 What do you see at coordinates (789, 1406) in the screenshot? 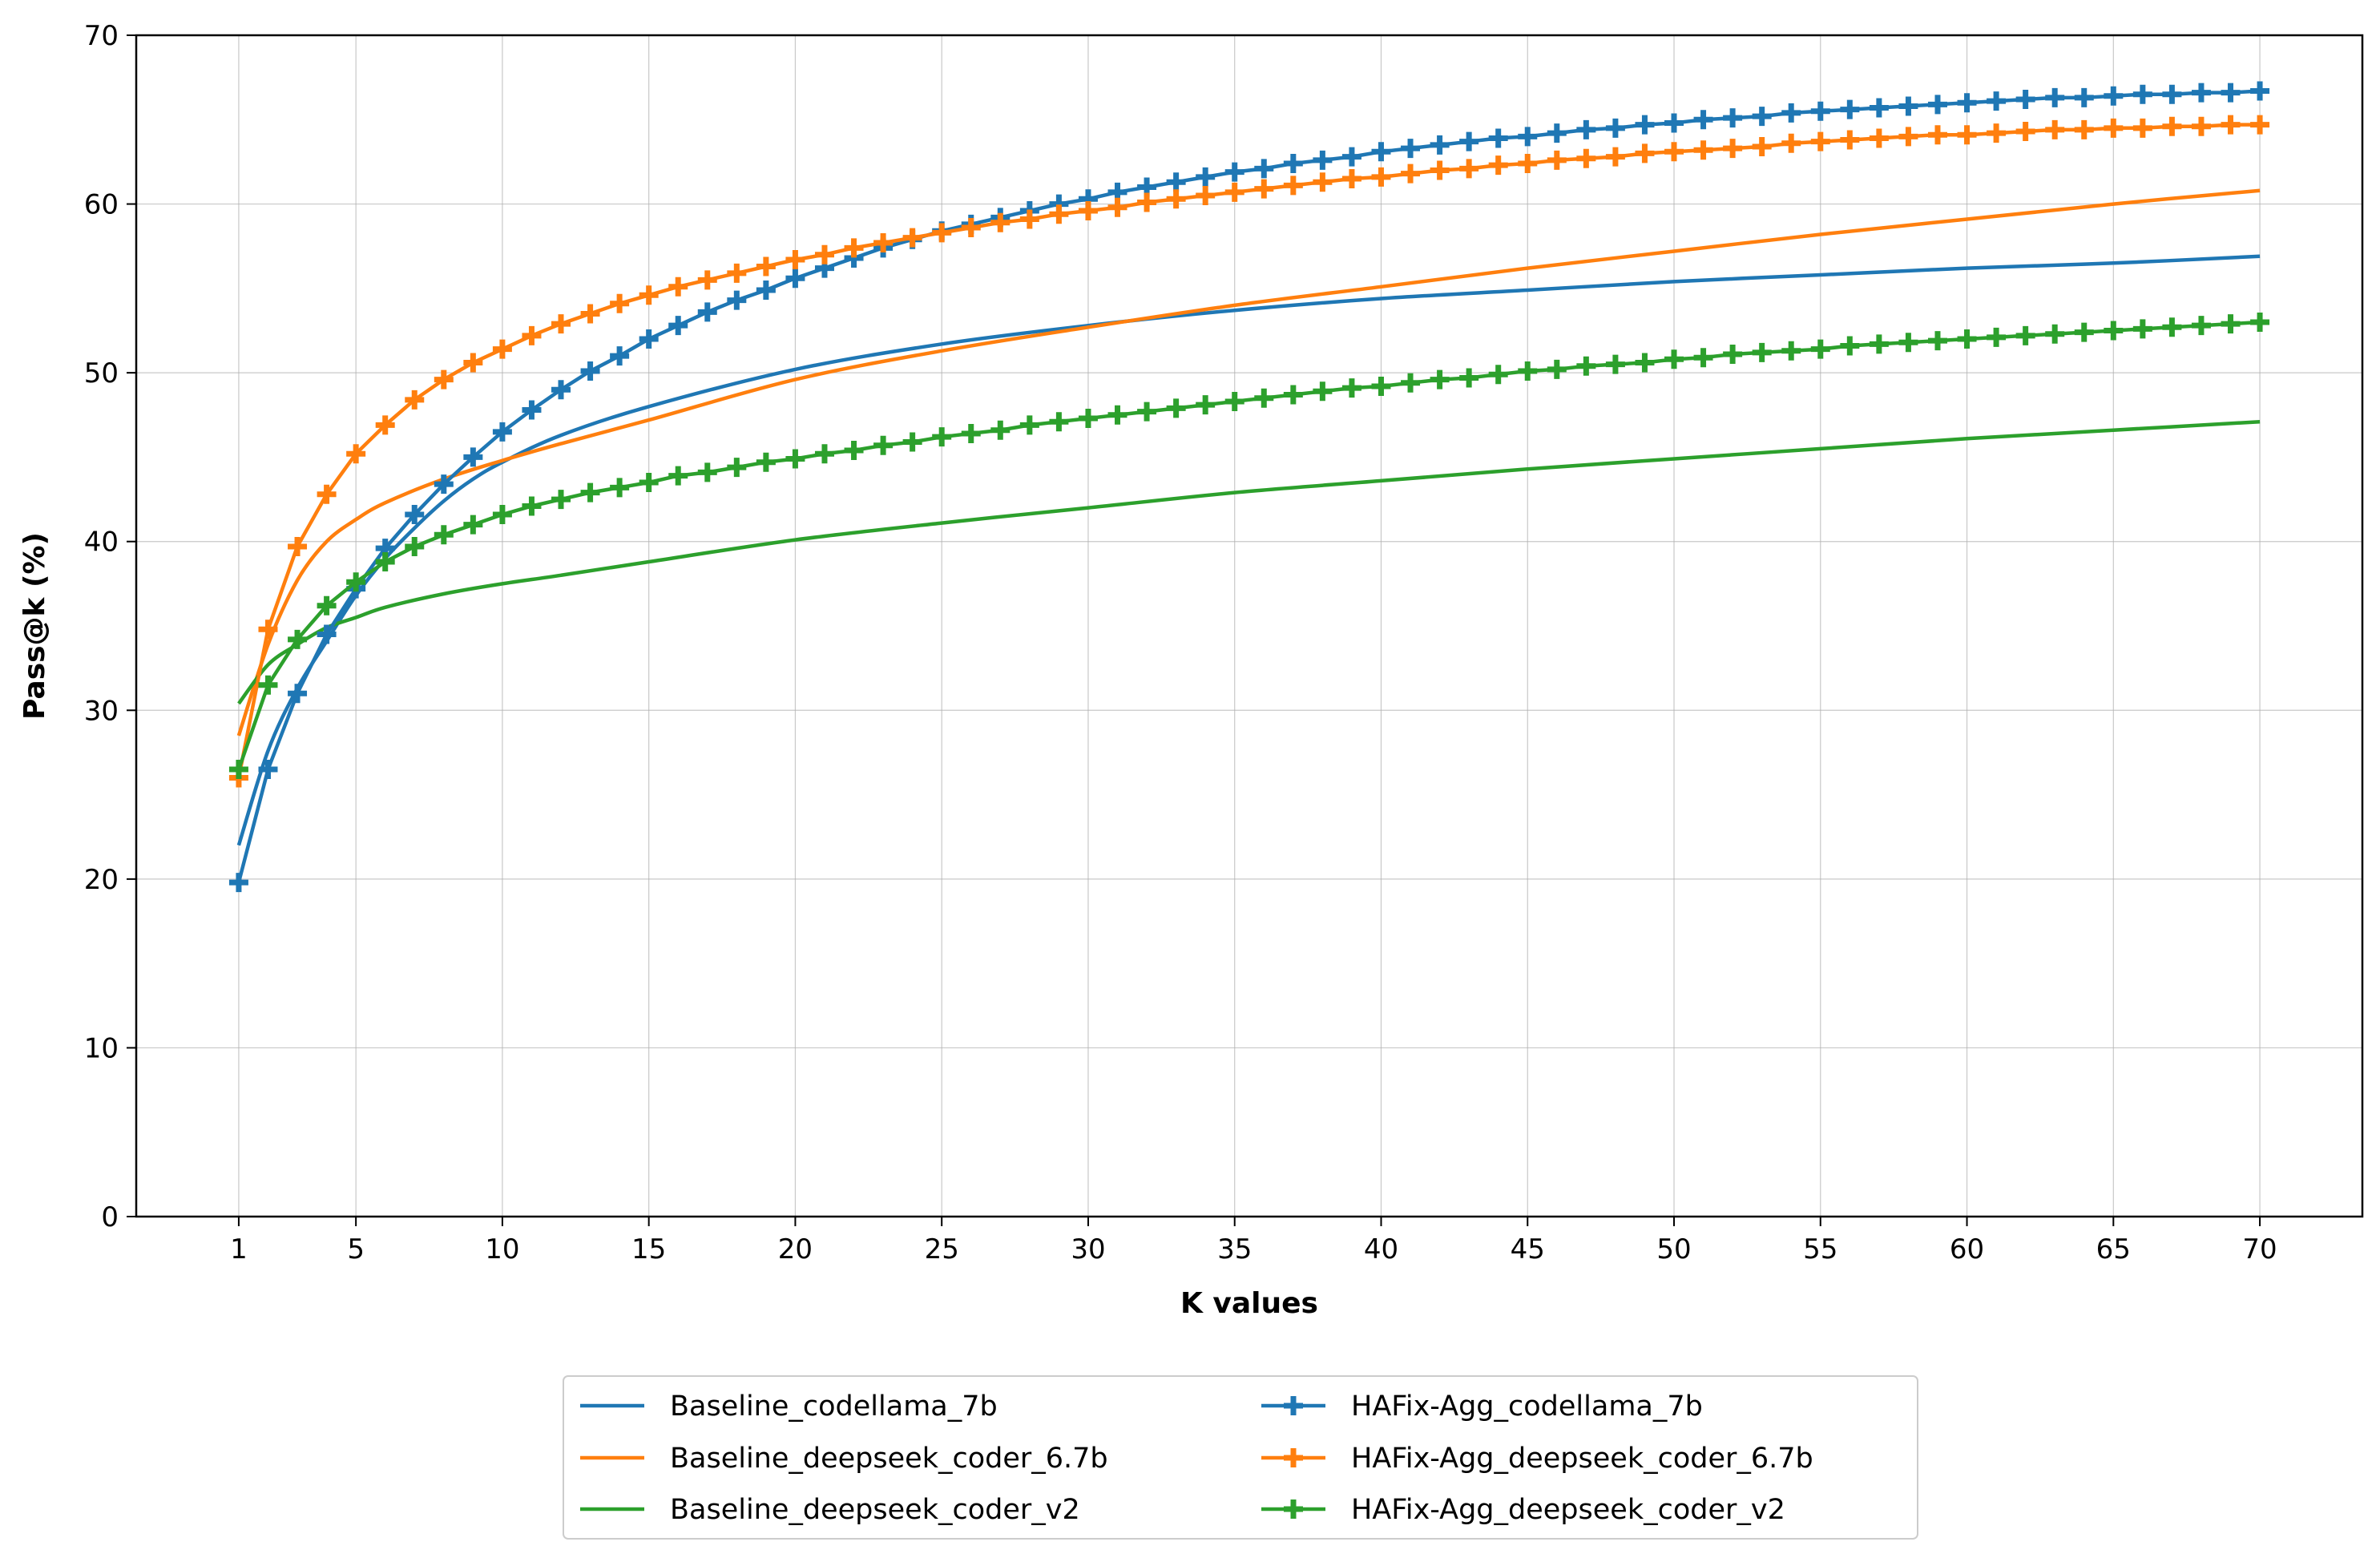
I see `legend-item: Baseline_codellama_7b` at bounding box center [789, 1406].